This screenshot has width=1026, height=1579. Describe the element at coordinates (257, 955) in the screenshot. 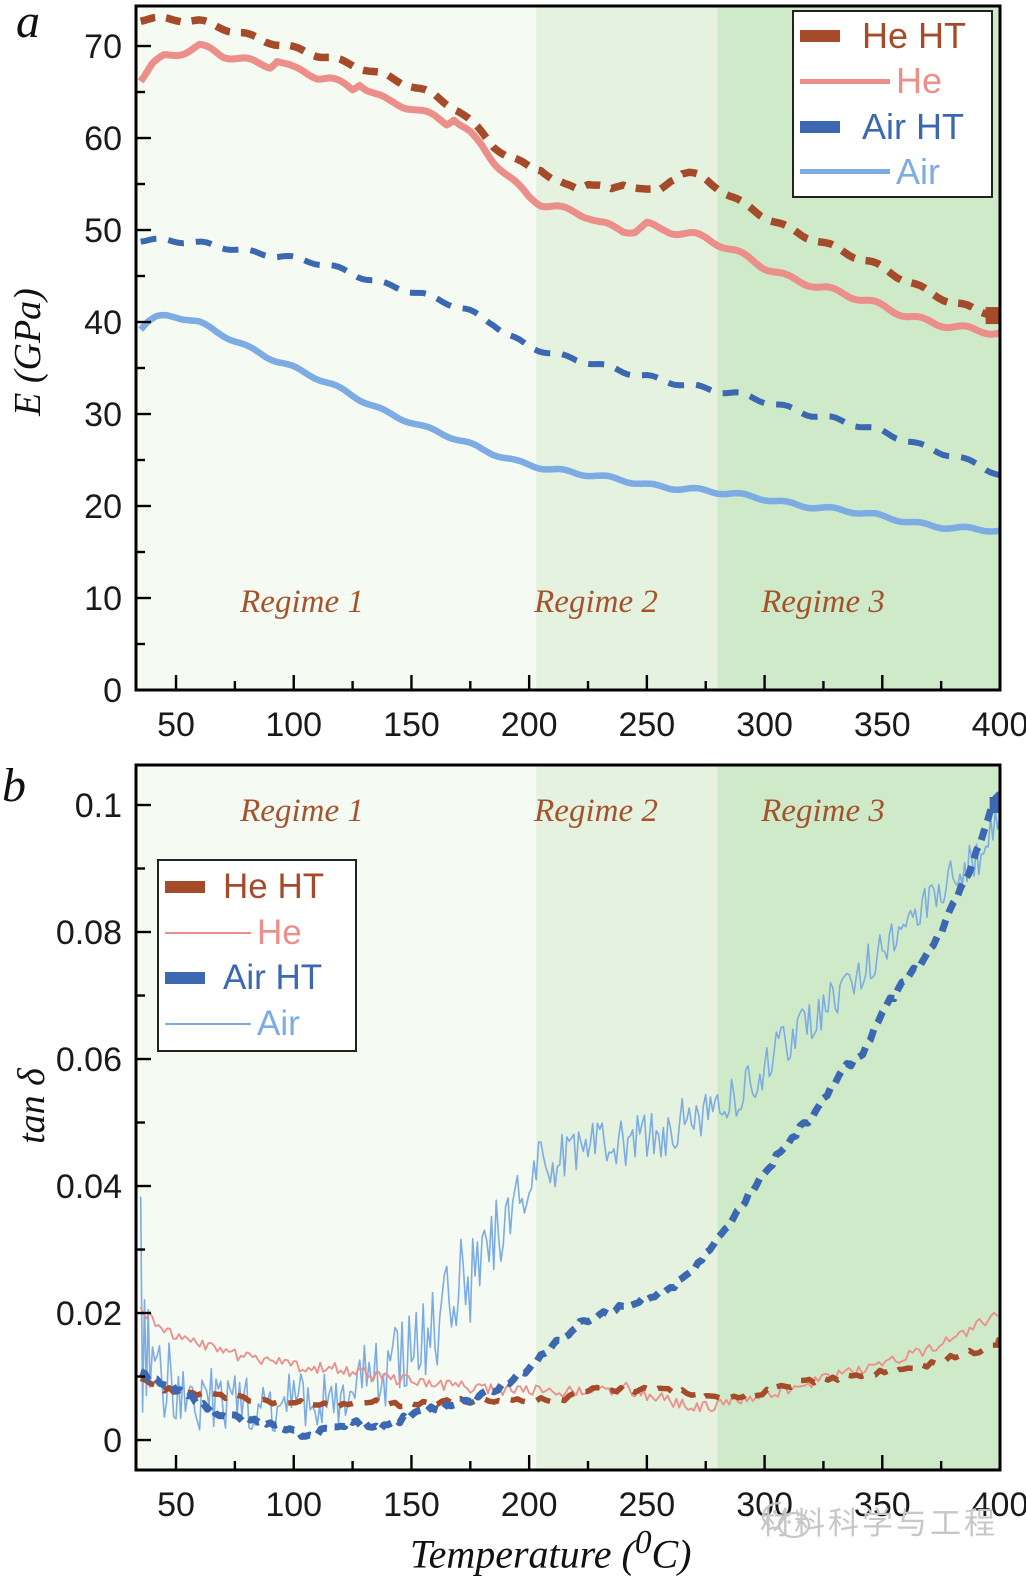

I see `panel-b-legend: He HT He Air HT Air` at that location.